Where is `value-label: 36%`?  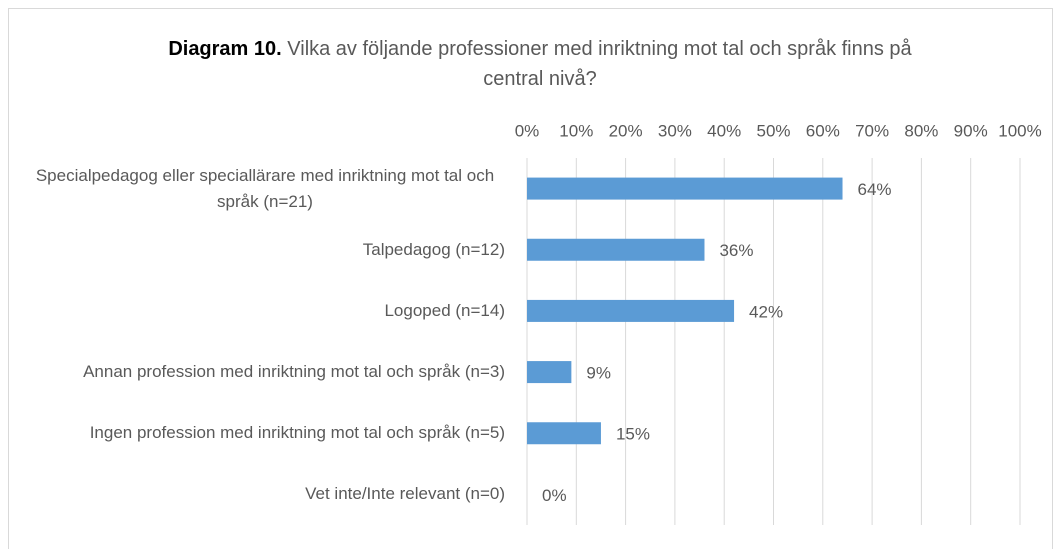
value-label: 36% is located at coordinates (736, 250).